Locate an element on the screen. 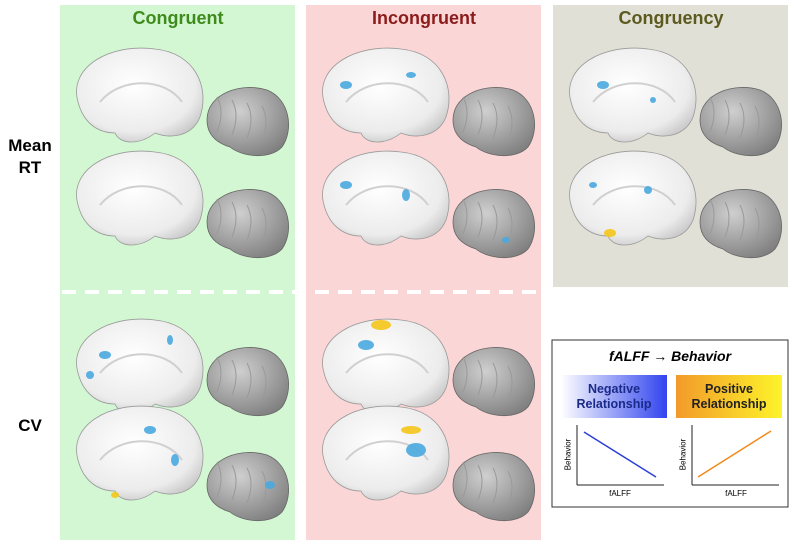 This screenshot has width=800, height=552. column-title: Congruent is located at coordinates (178, 18).